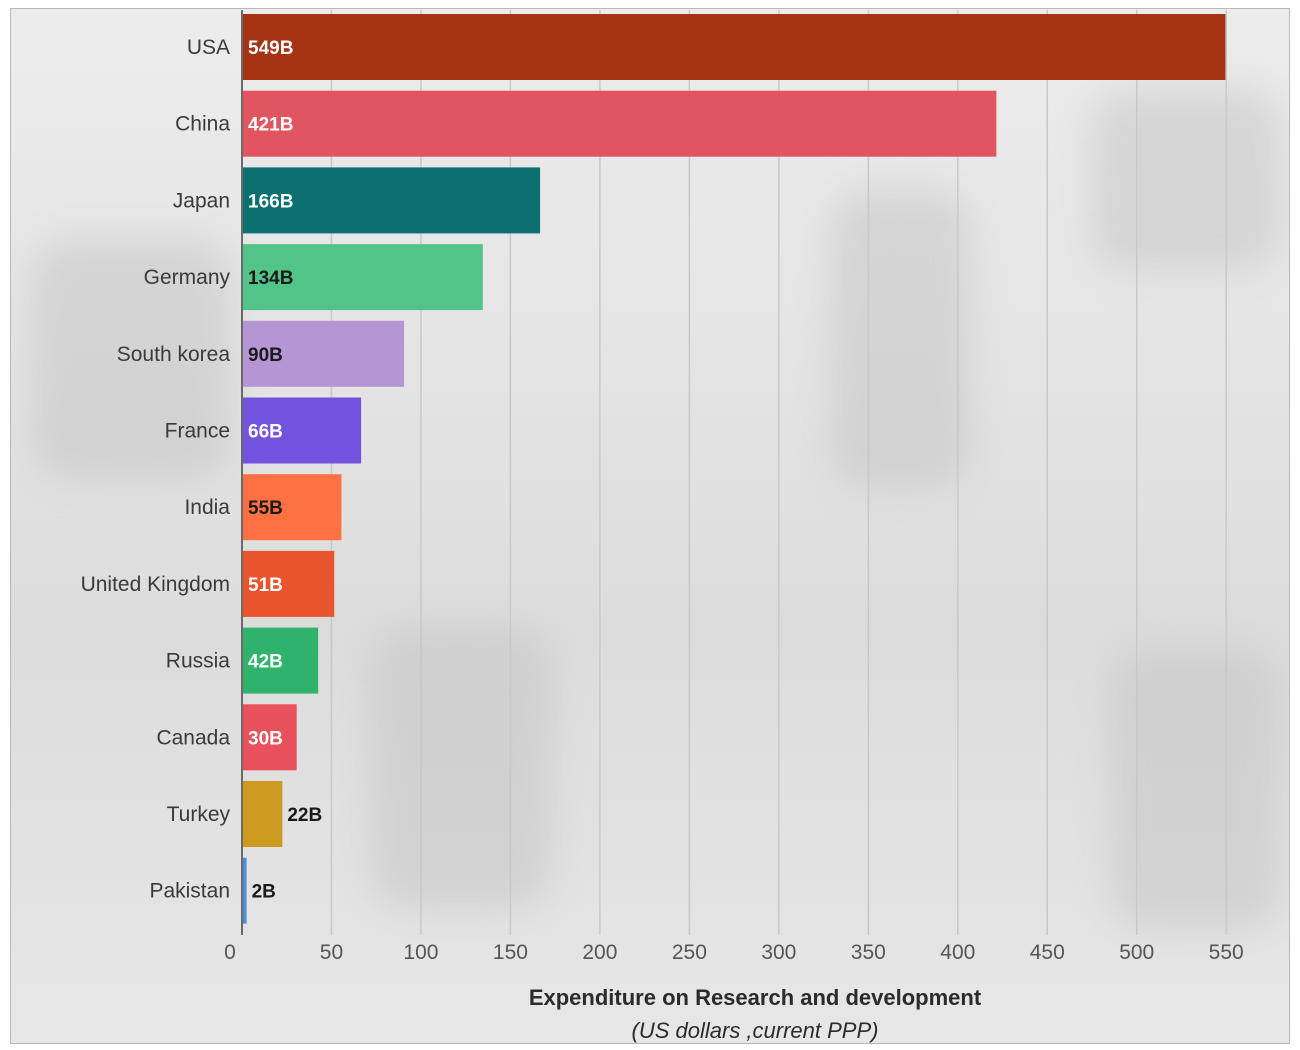 The height and width of the screenshot is (1050, 1300). What do you see at coordinates (270, 201) in the screenshot?
I see `value-label: 166B` at bounding box center [270, 201].